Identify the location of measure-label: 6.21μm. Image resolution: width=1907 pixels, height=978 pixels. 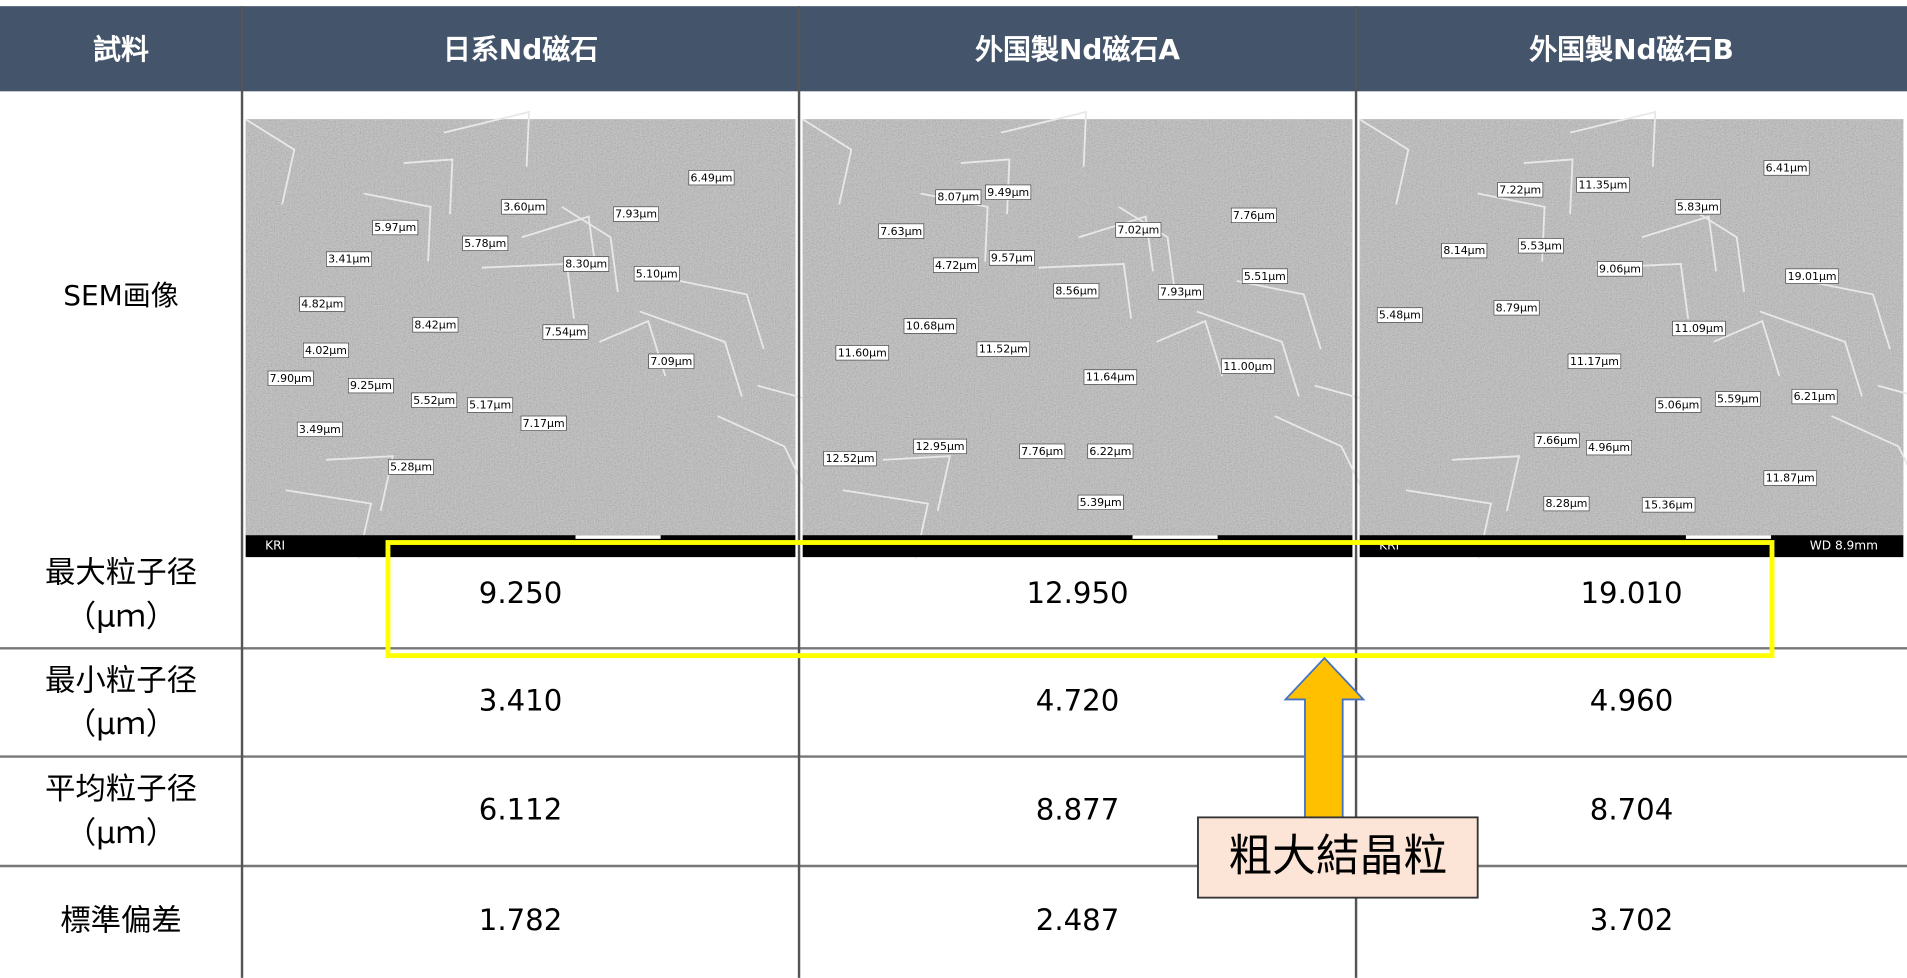
(1815, 396).